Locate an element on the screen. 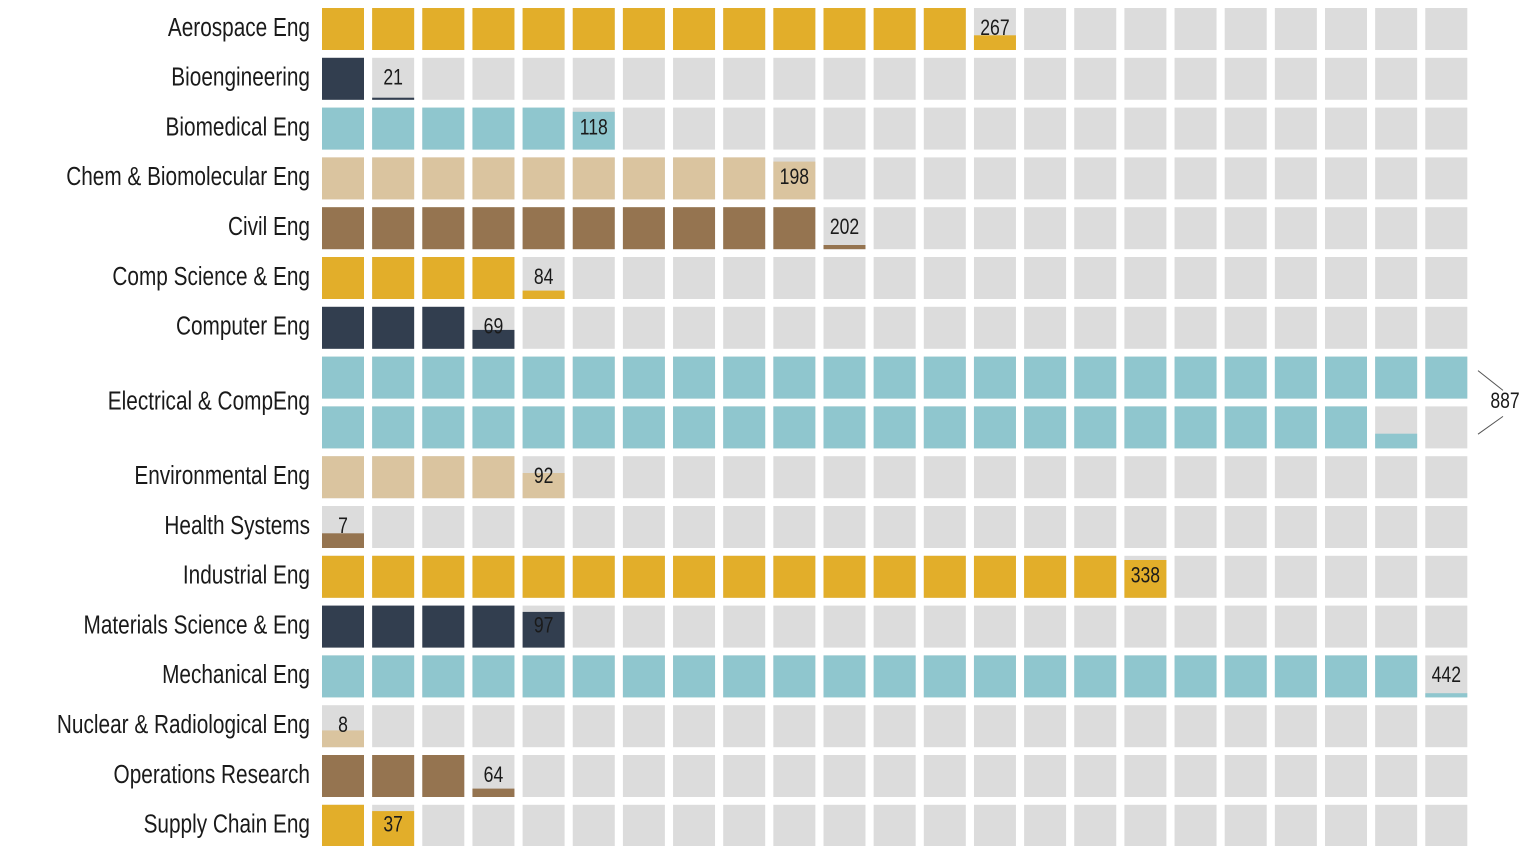 The image size is (1538, 846). value-label: 69 is located at coordinates (494, 327).